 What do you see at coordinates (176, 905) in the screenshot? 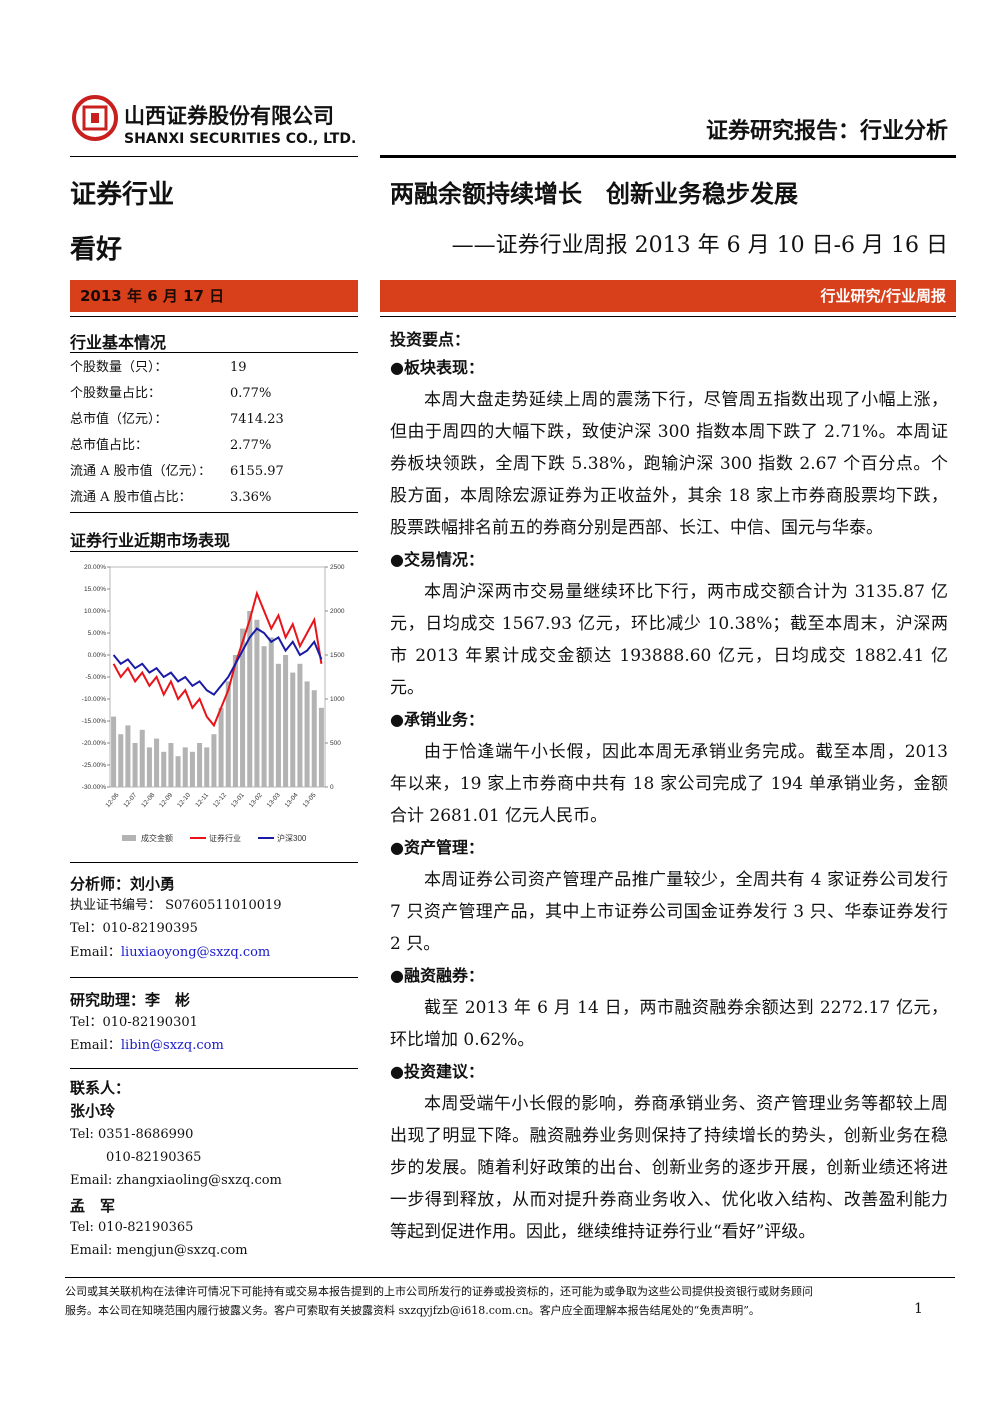
I see `analyst-cert: 执业证书编号： S0760511010019` at bounding box center [176, 905].